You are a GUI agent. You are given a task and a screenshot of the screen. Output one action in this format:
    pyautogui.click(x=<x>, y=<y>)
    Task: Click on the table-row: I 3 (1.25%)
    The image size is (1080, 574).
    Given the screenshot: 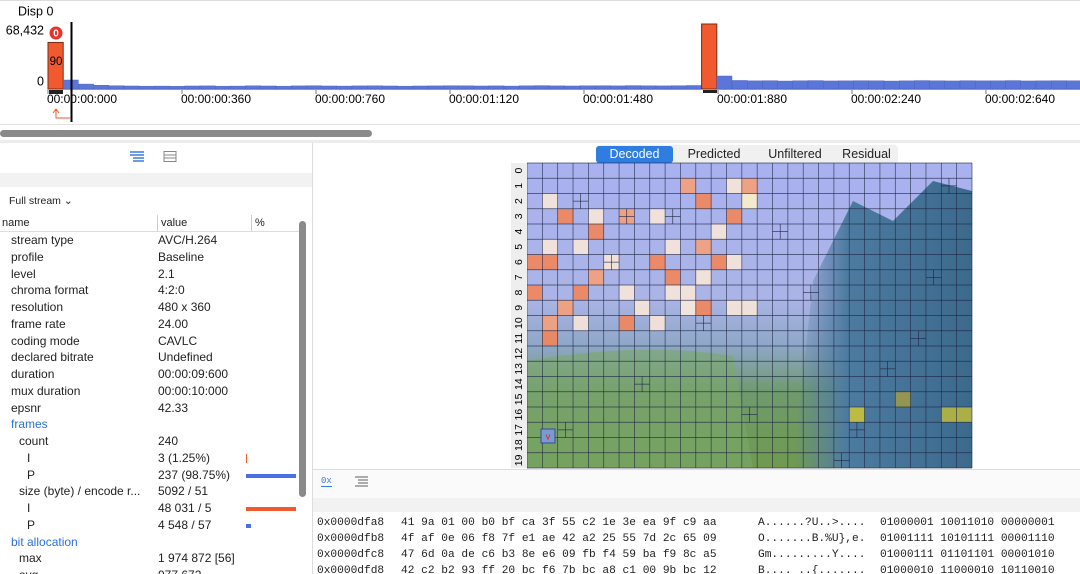 What is the action you would take?
    pyautogui.click(x=150, y=458)
    